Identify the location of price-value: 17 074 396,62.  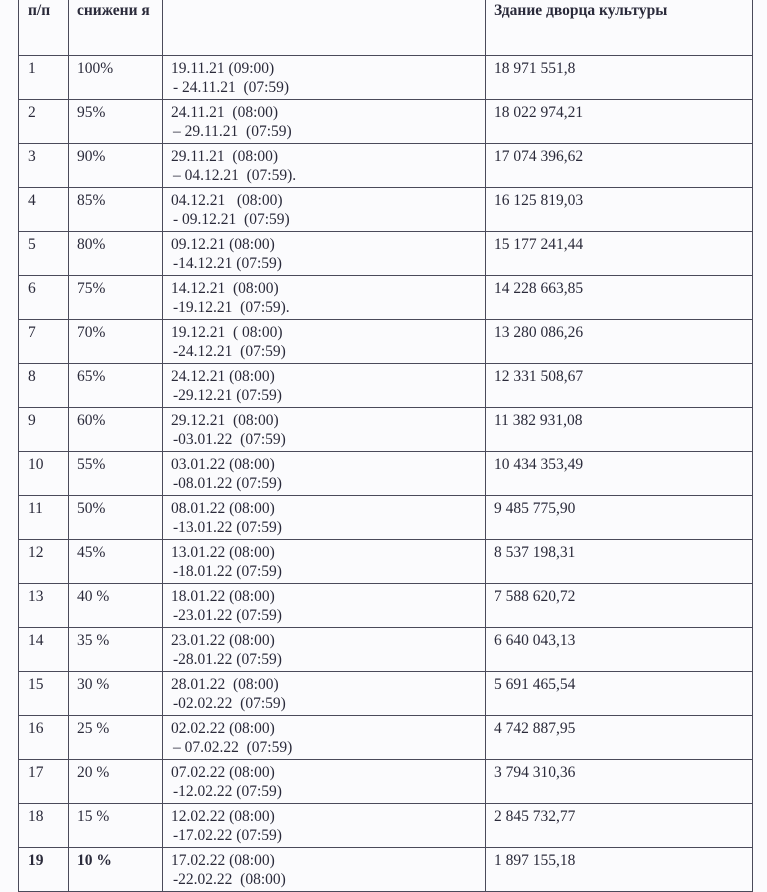
(619, 165).